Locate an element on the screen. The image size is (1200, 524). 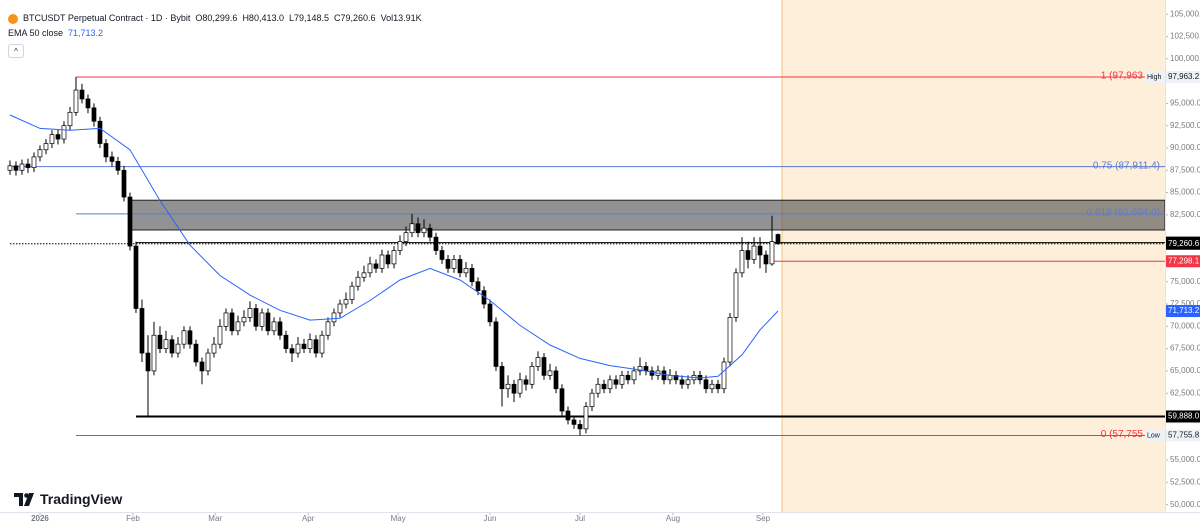
x-tick-label: Jun is located at coordinates (490, 518).